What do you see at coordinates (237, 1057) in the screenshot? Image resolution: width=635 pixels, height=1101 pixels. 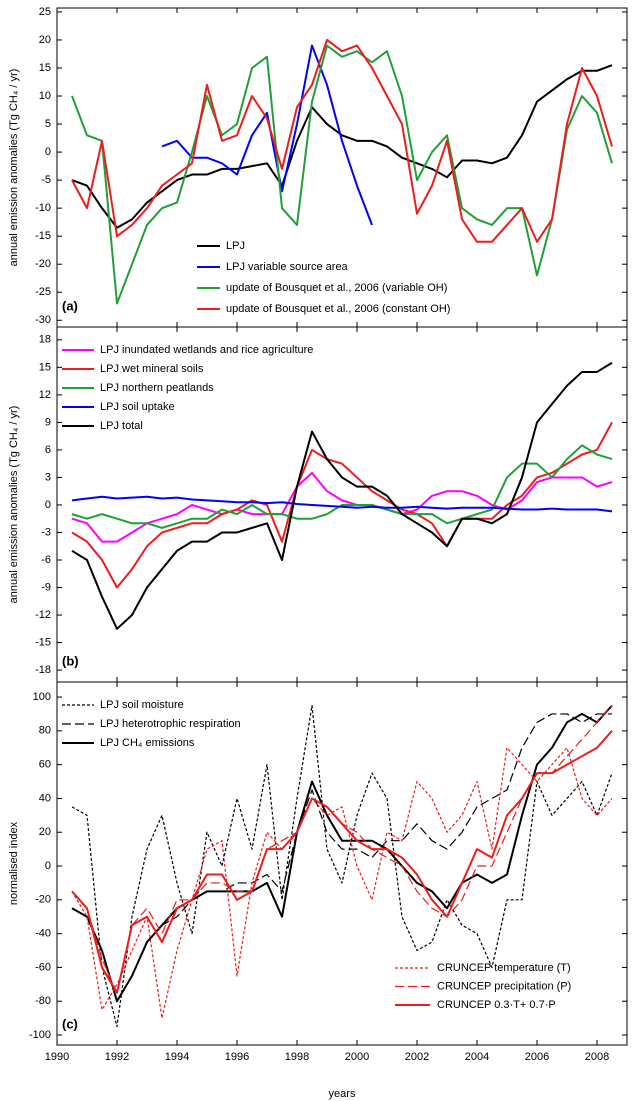 I see `x-tick-label: 1996` at bounding box center [237, 1057].